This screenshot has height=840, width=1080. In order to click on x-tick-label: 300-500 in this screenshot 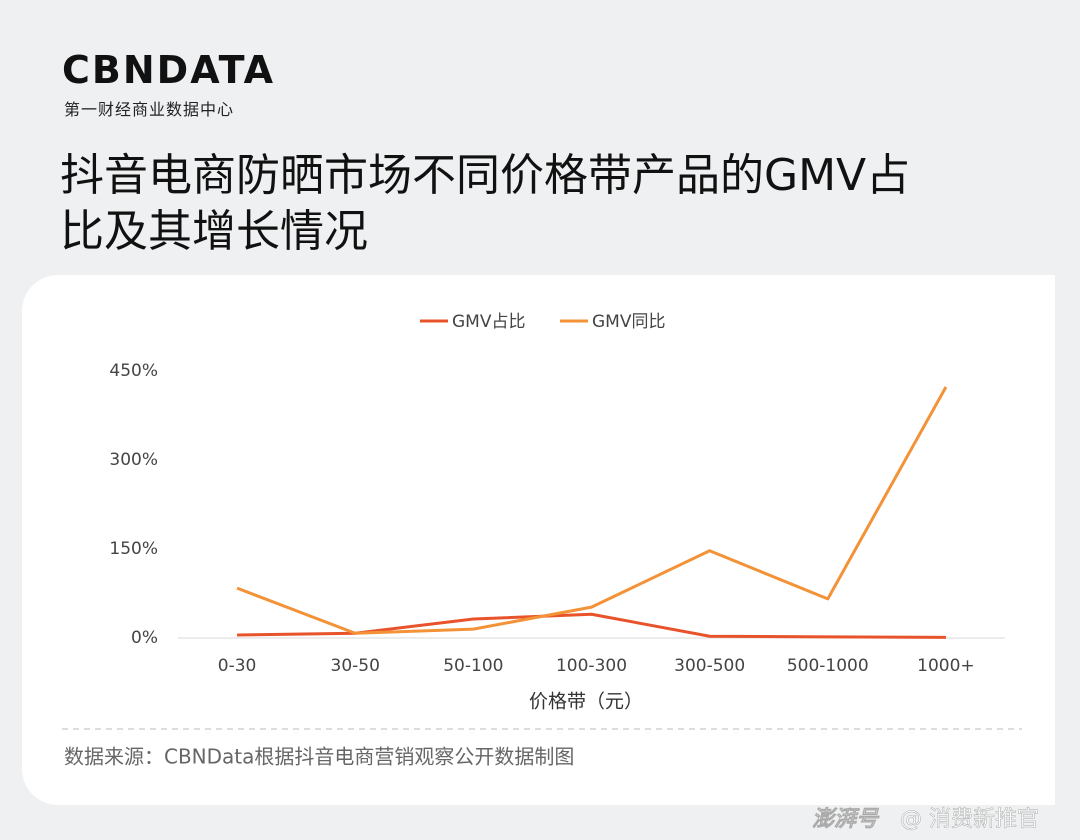, I will do `click(709, 666)`.